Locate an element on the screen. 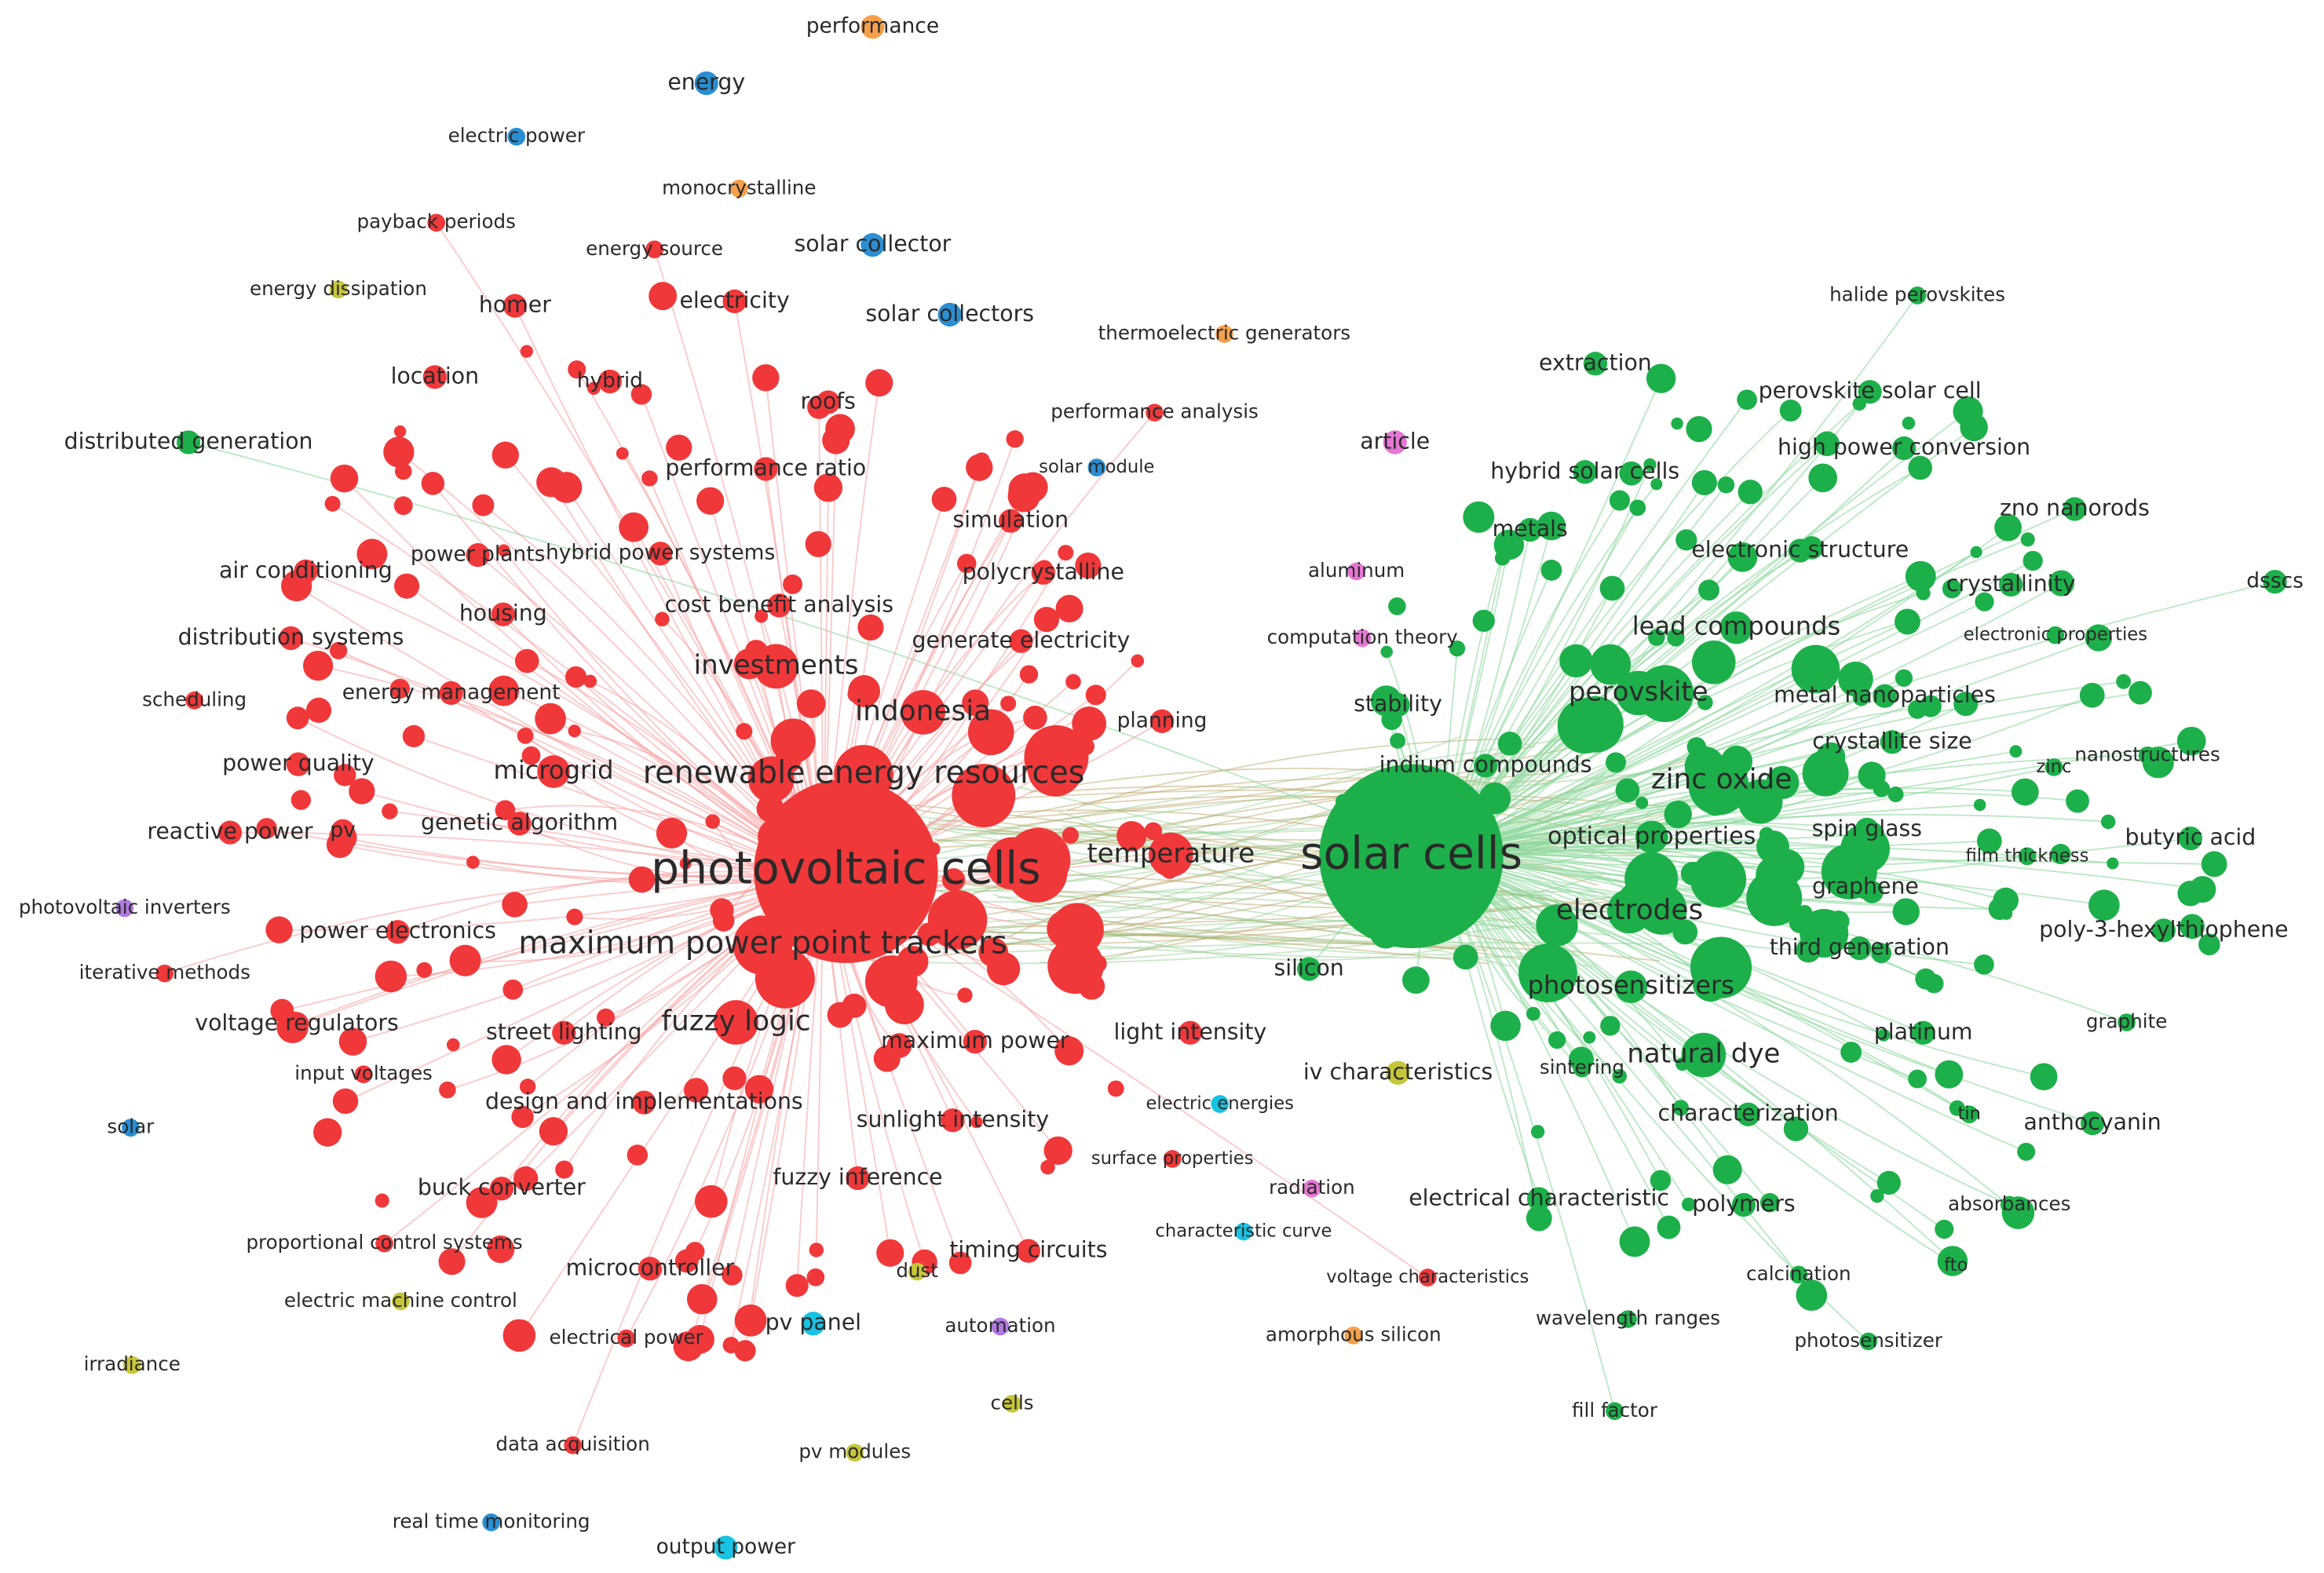 This screenshot has height=1573, width=2324. node-label: housing is located at coordinates (503, 613).